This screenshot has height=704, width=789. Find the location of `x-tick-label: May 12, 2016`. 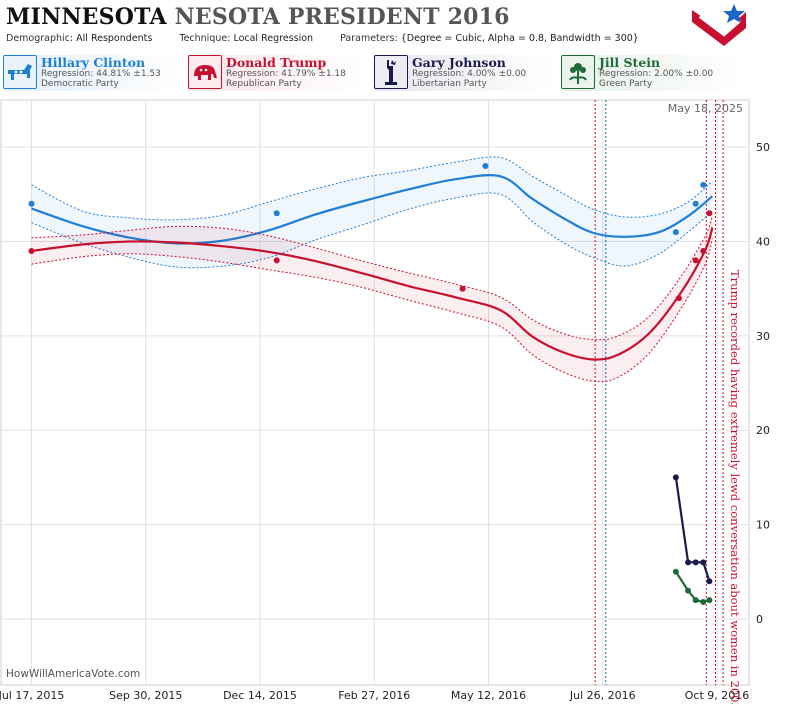

x-tick-label: May 12, 2016 is located at coordinates (488, 695).